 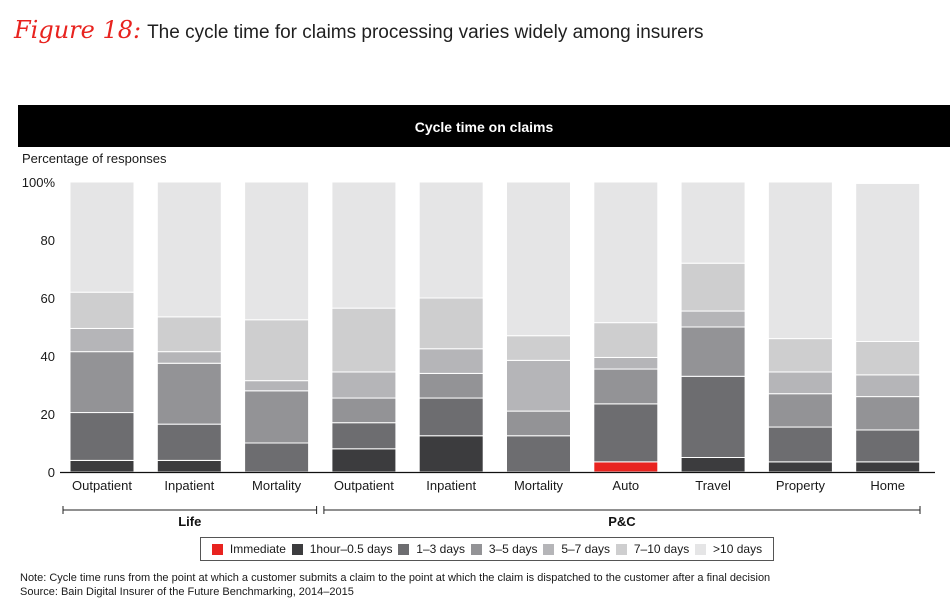 What do you see at coordinates (78, 30) in the screenshot?
I see `figure-label: Figure 18:` at bounding box center [78, 30].